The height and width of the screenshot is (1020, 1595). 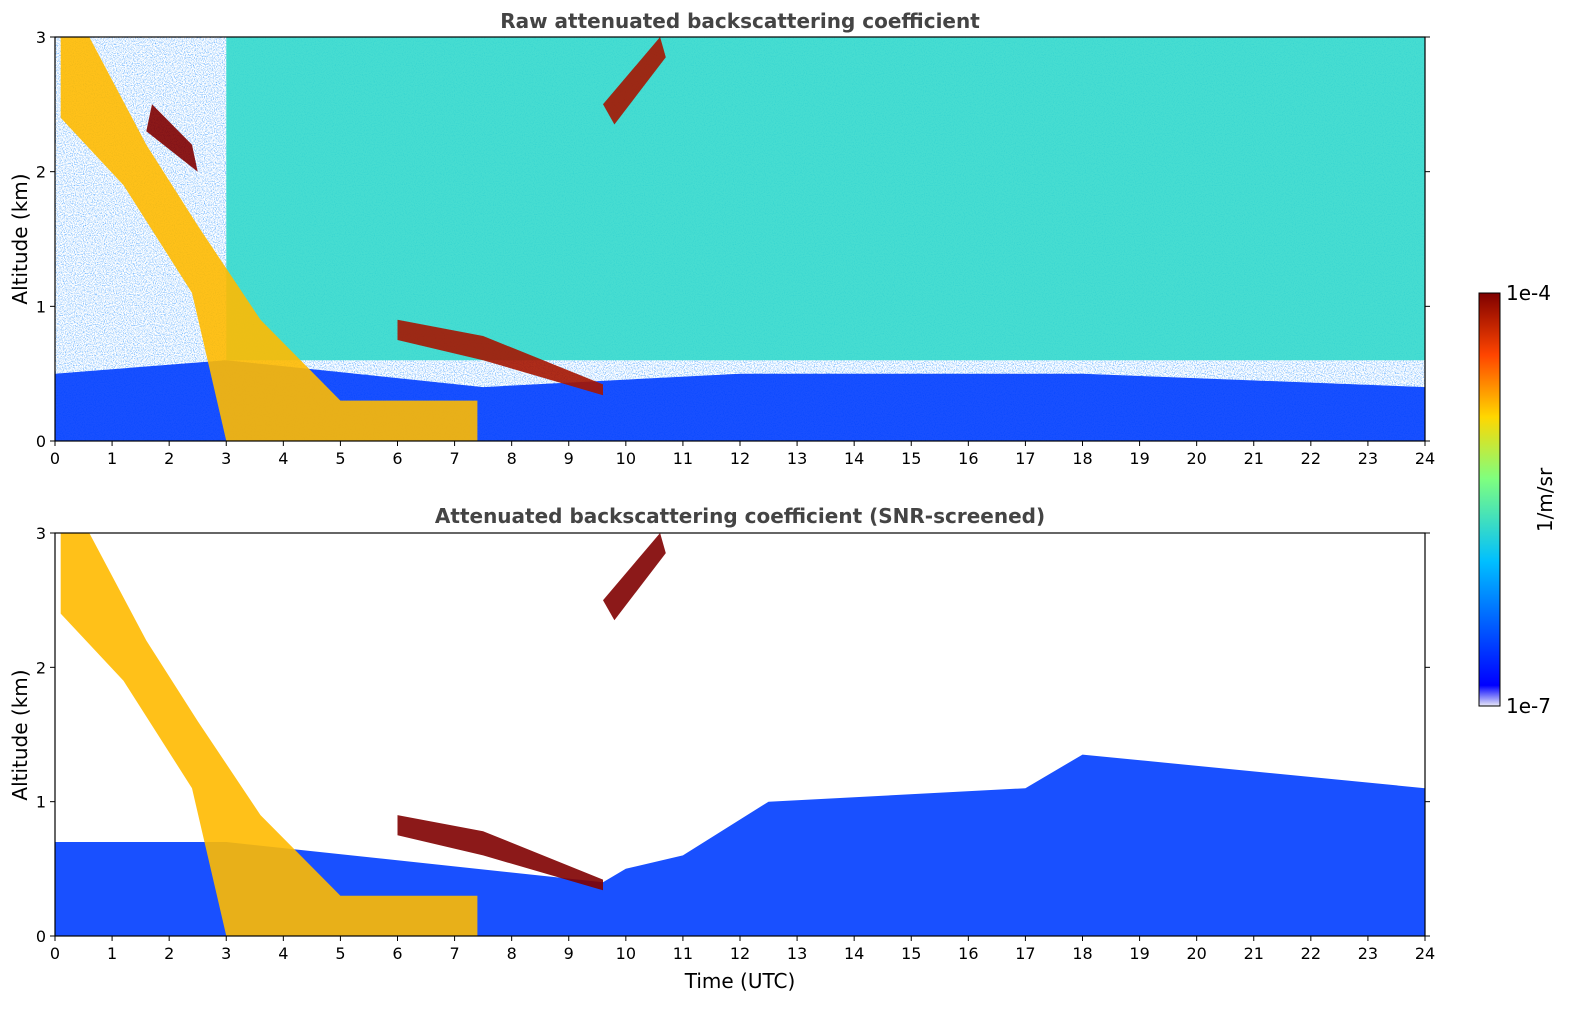 I want to click on colorbar: 1e-4 1e-7 1/m/sr, so click(x=1517, y=499).